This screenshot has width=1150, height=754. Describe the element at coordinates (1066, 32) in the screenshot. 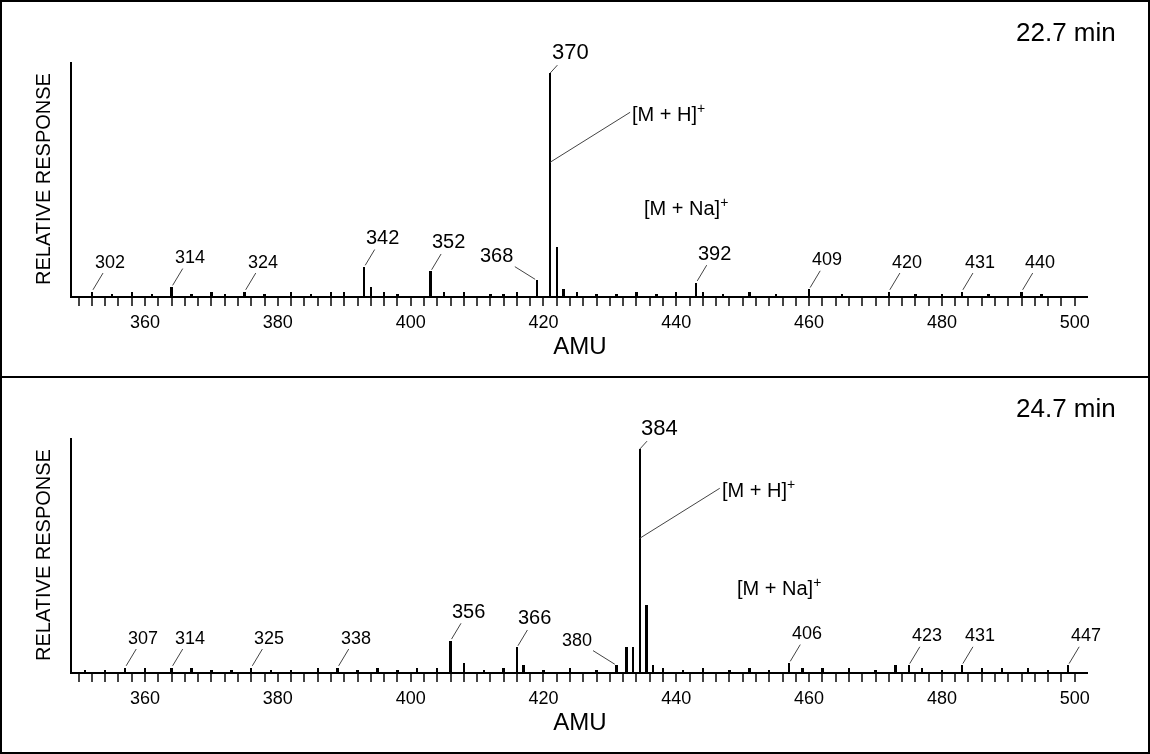

I see `text: 22.7 min` at that location.